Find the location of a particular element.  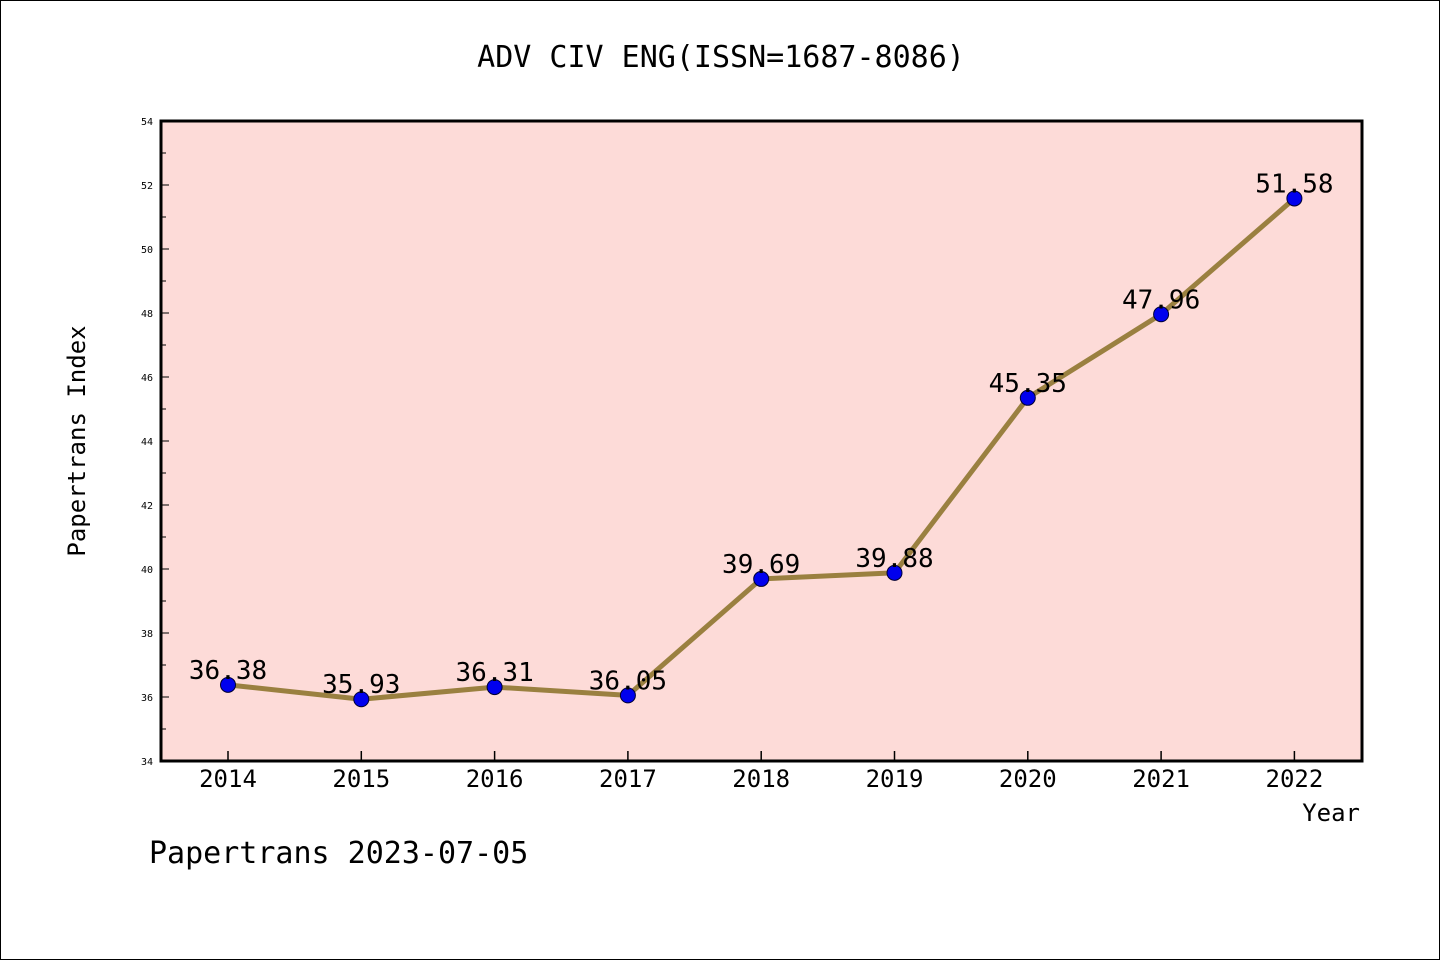

x-tick-label: 2021 is located at coordinates (1161, 779).